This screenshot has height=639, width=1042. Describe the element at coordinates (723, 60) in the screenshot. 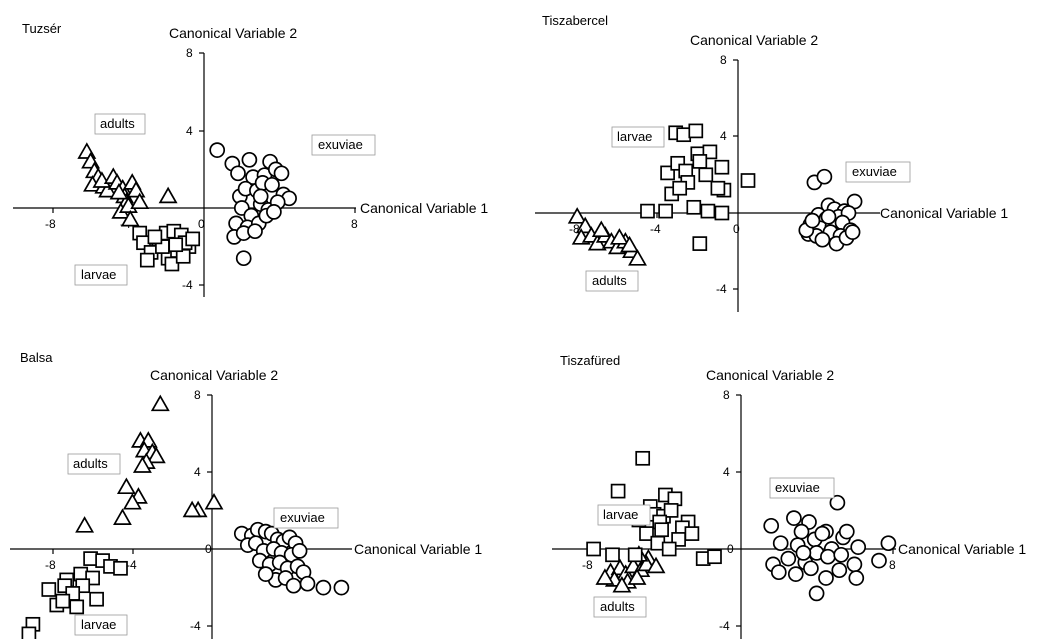

I see `y-tick-label: 8` at that location.